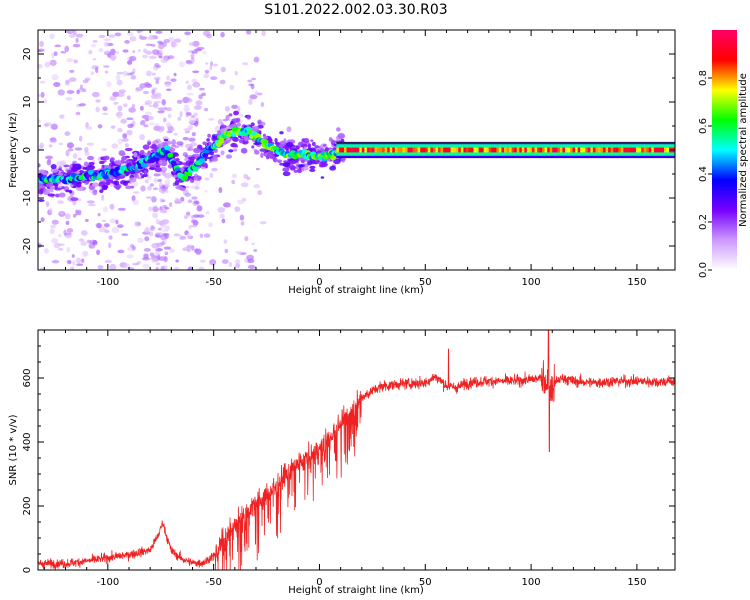 The image size is (750, 600). Describe the element at coordinates (27, 150) in the screenshot. I see `y-tick-label: 0` at that location.